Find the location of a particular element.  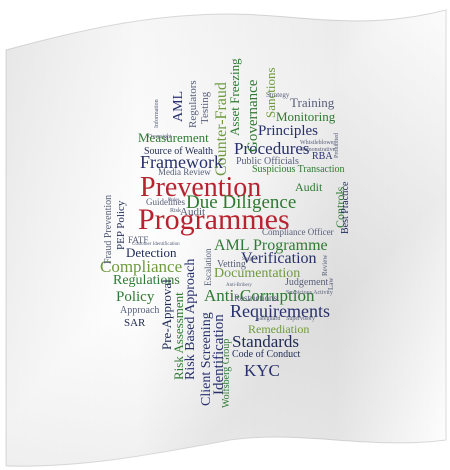

word-prohibited: Prohibited is located at coordinates (337, 145).